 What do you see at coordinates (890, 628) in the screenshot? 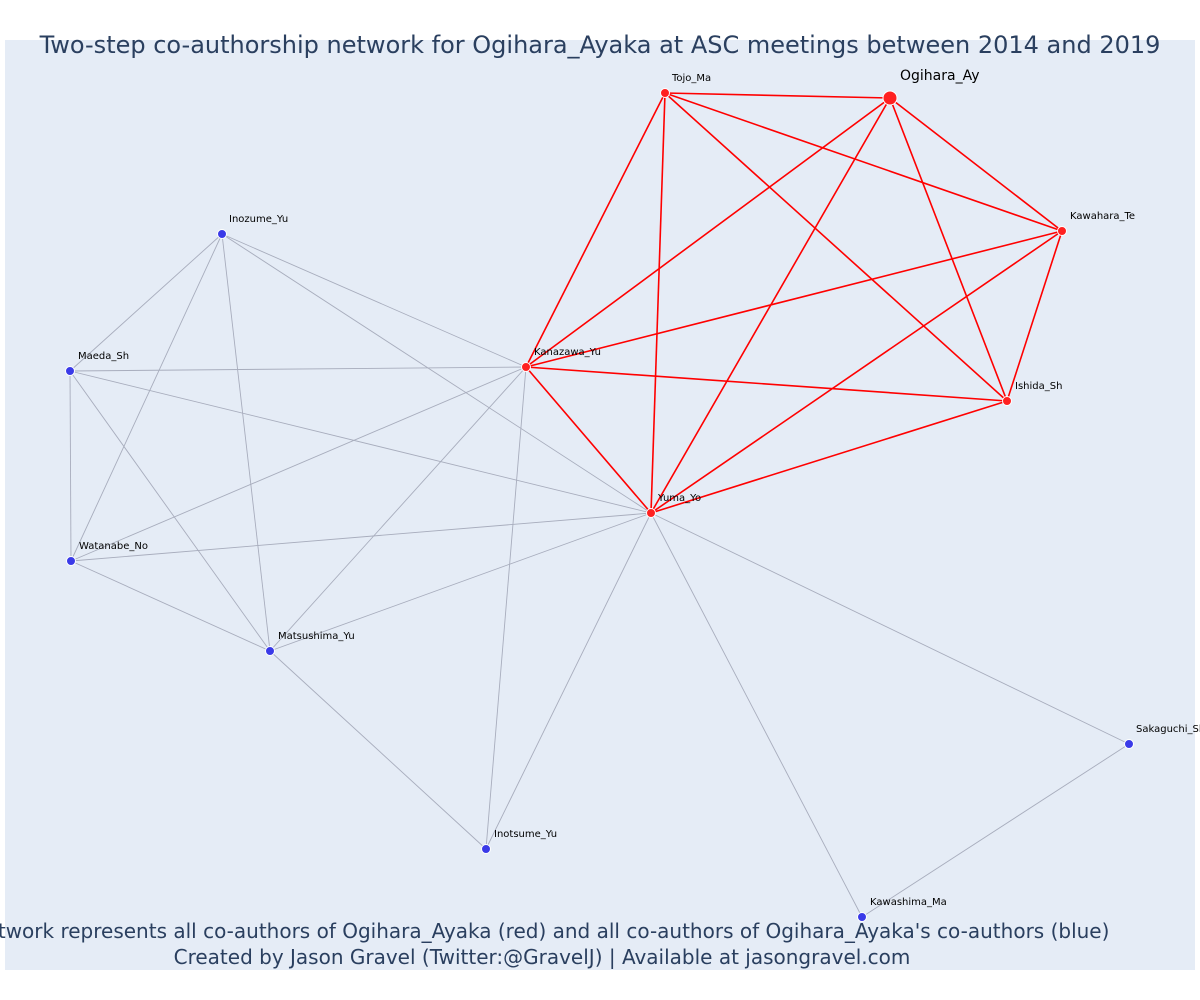
I see `edge-yuma_yo-sakaguchi_sh` at bounding box center [890, 628].